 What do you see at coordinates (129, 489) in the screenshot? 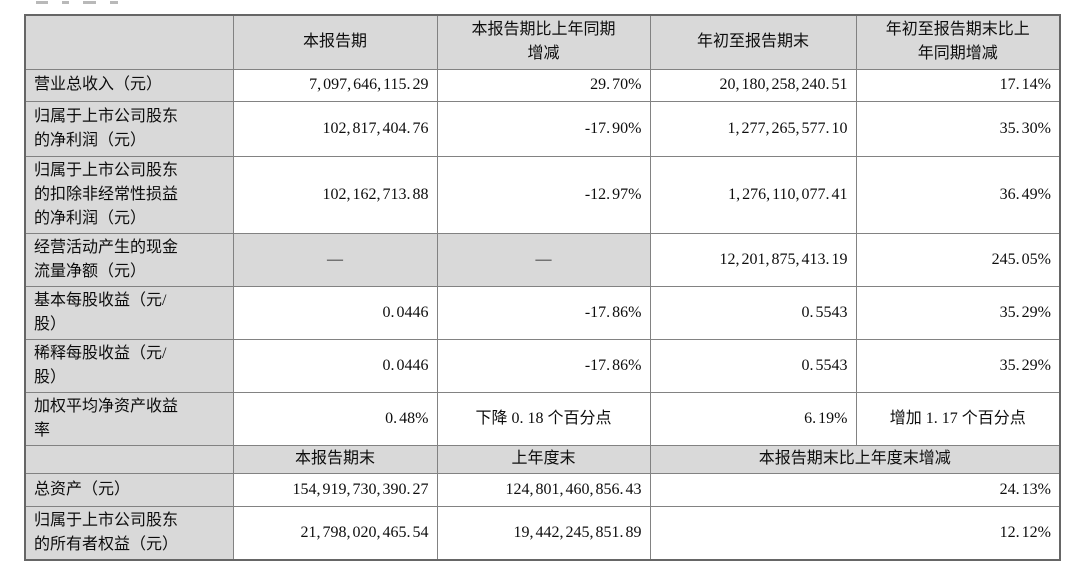
I see `row-label-cell: 总资产（元）` at bounding box center [129, 489].